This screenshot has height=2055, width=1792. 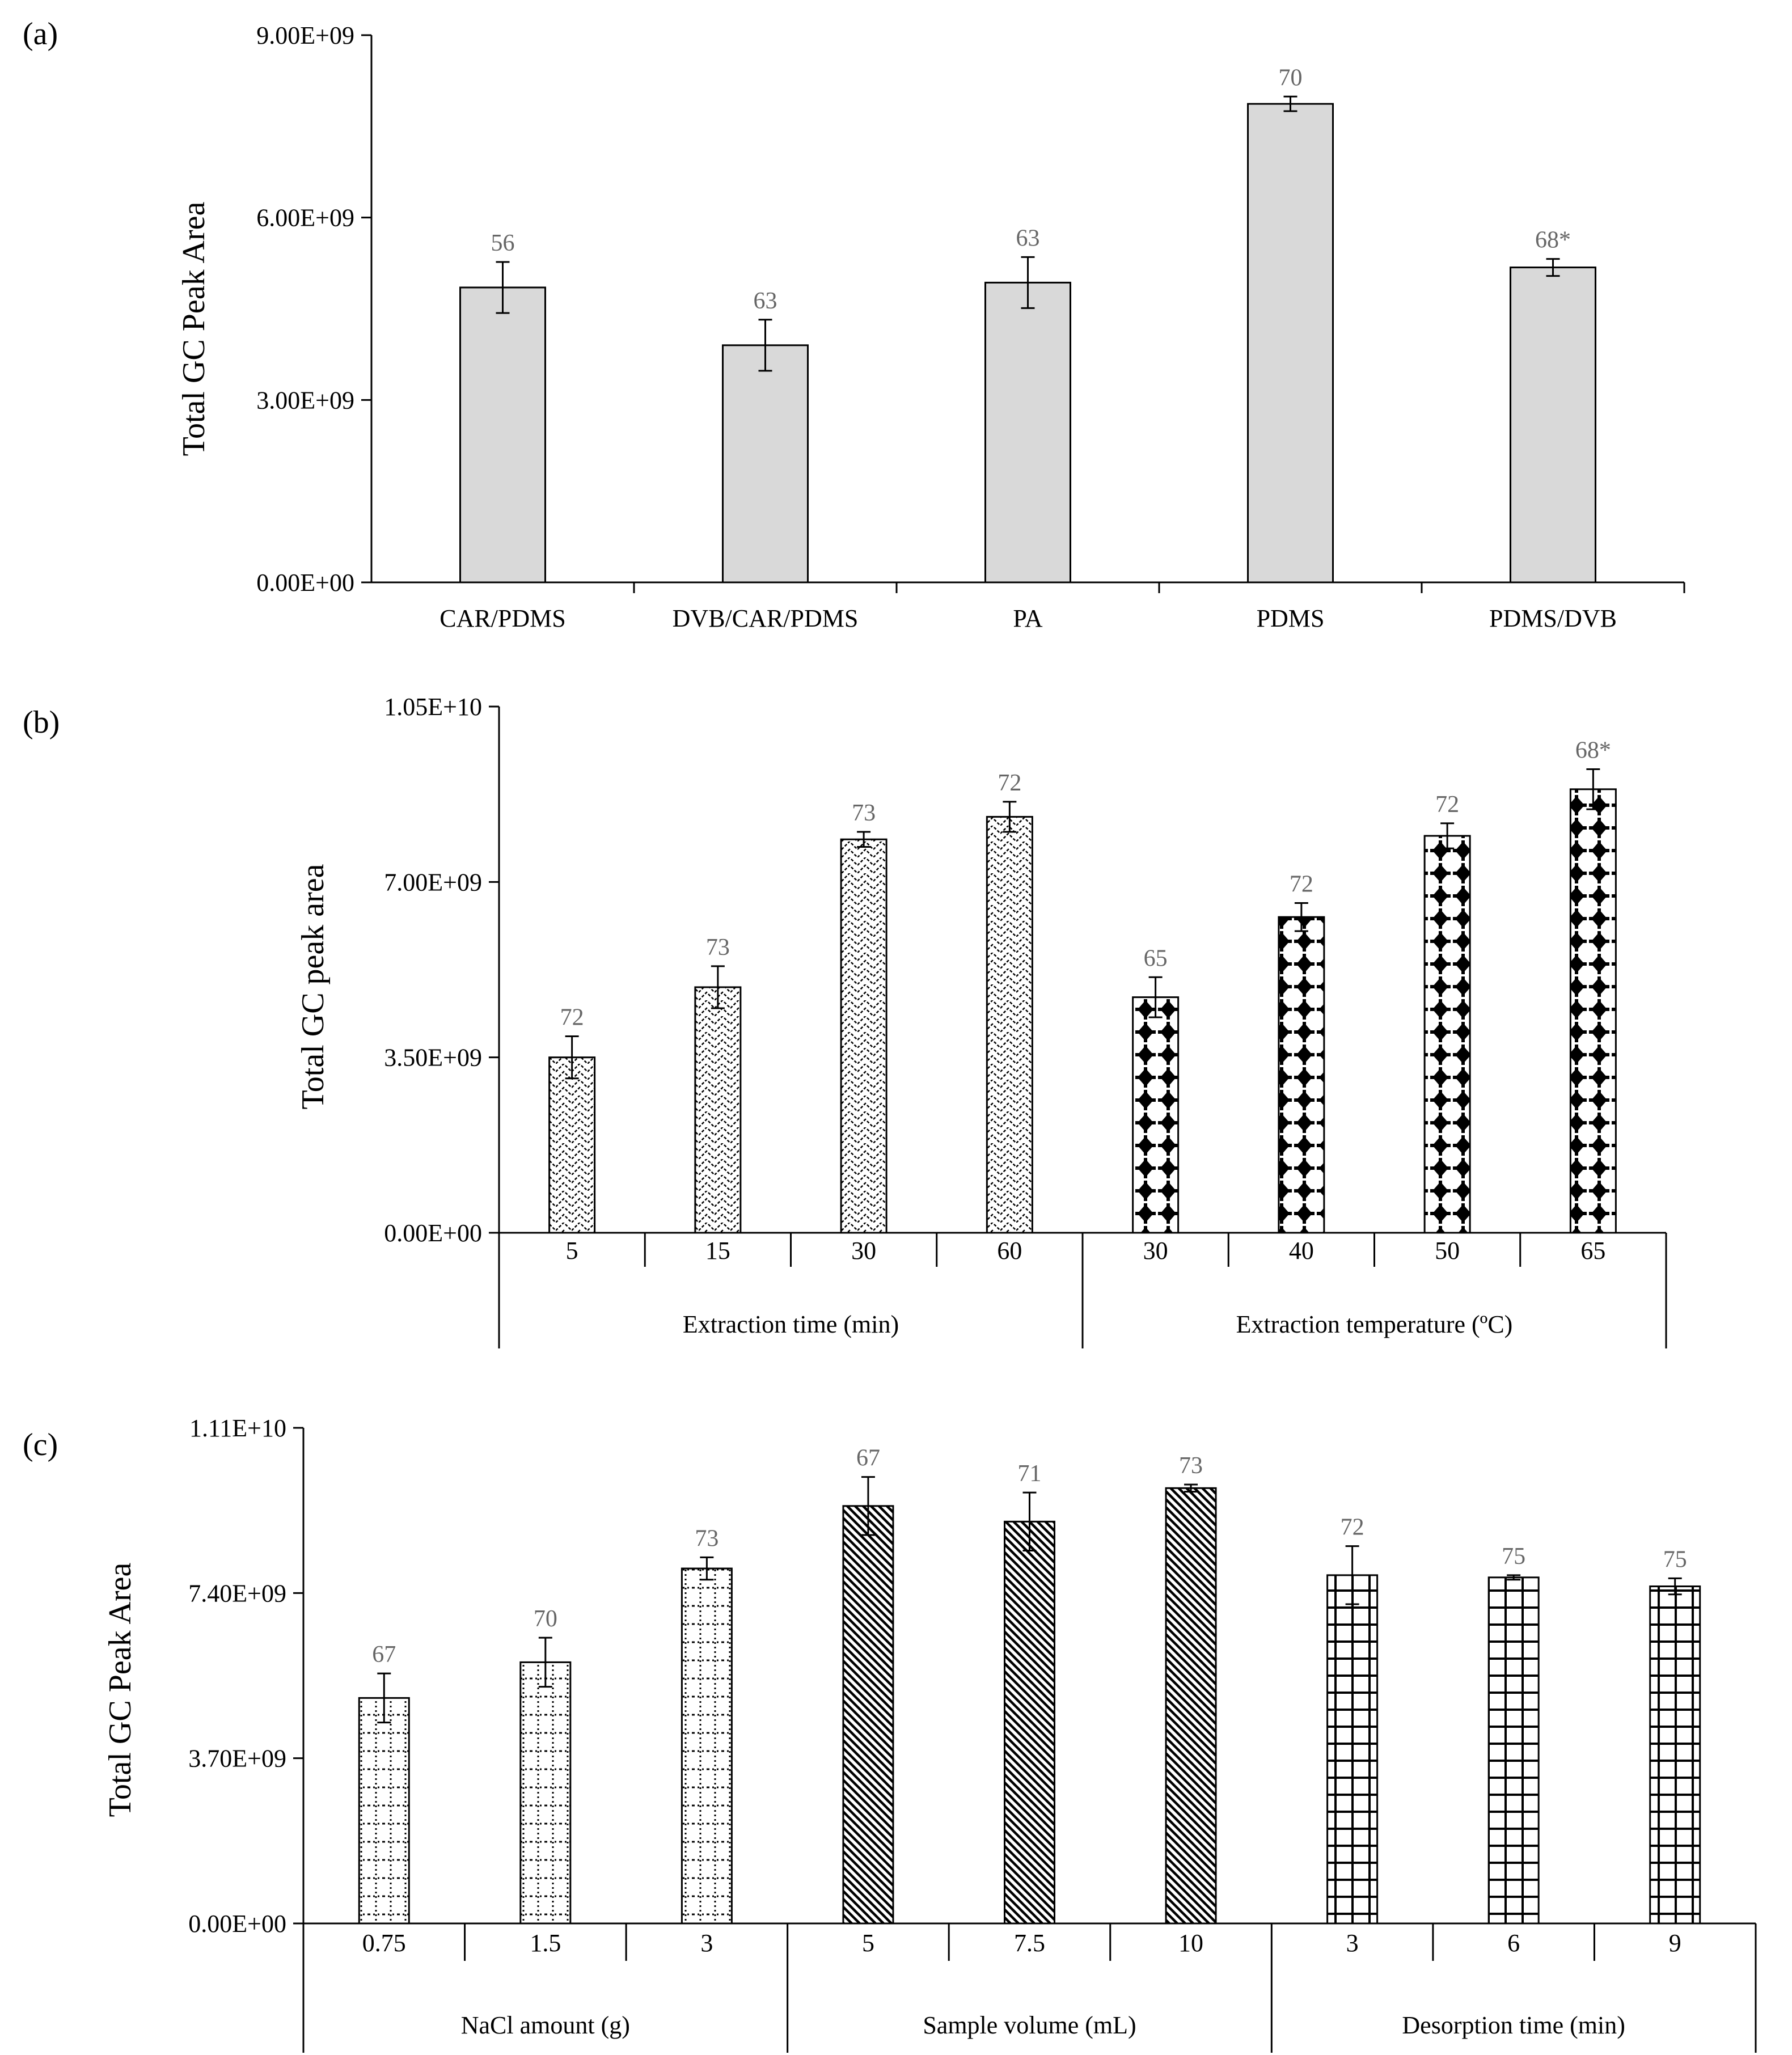 What do you see at coordinates (1027, 618) in the screenshot?
I see `x-tick-label: PA` at bounding box center [1027, 618].